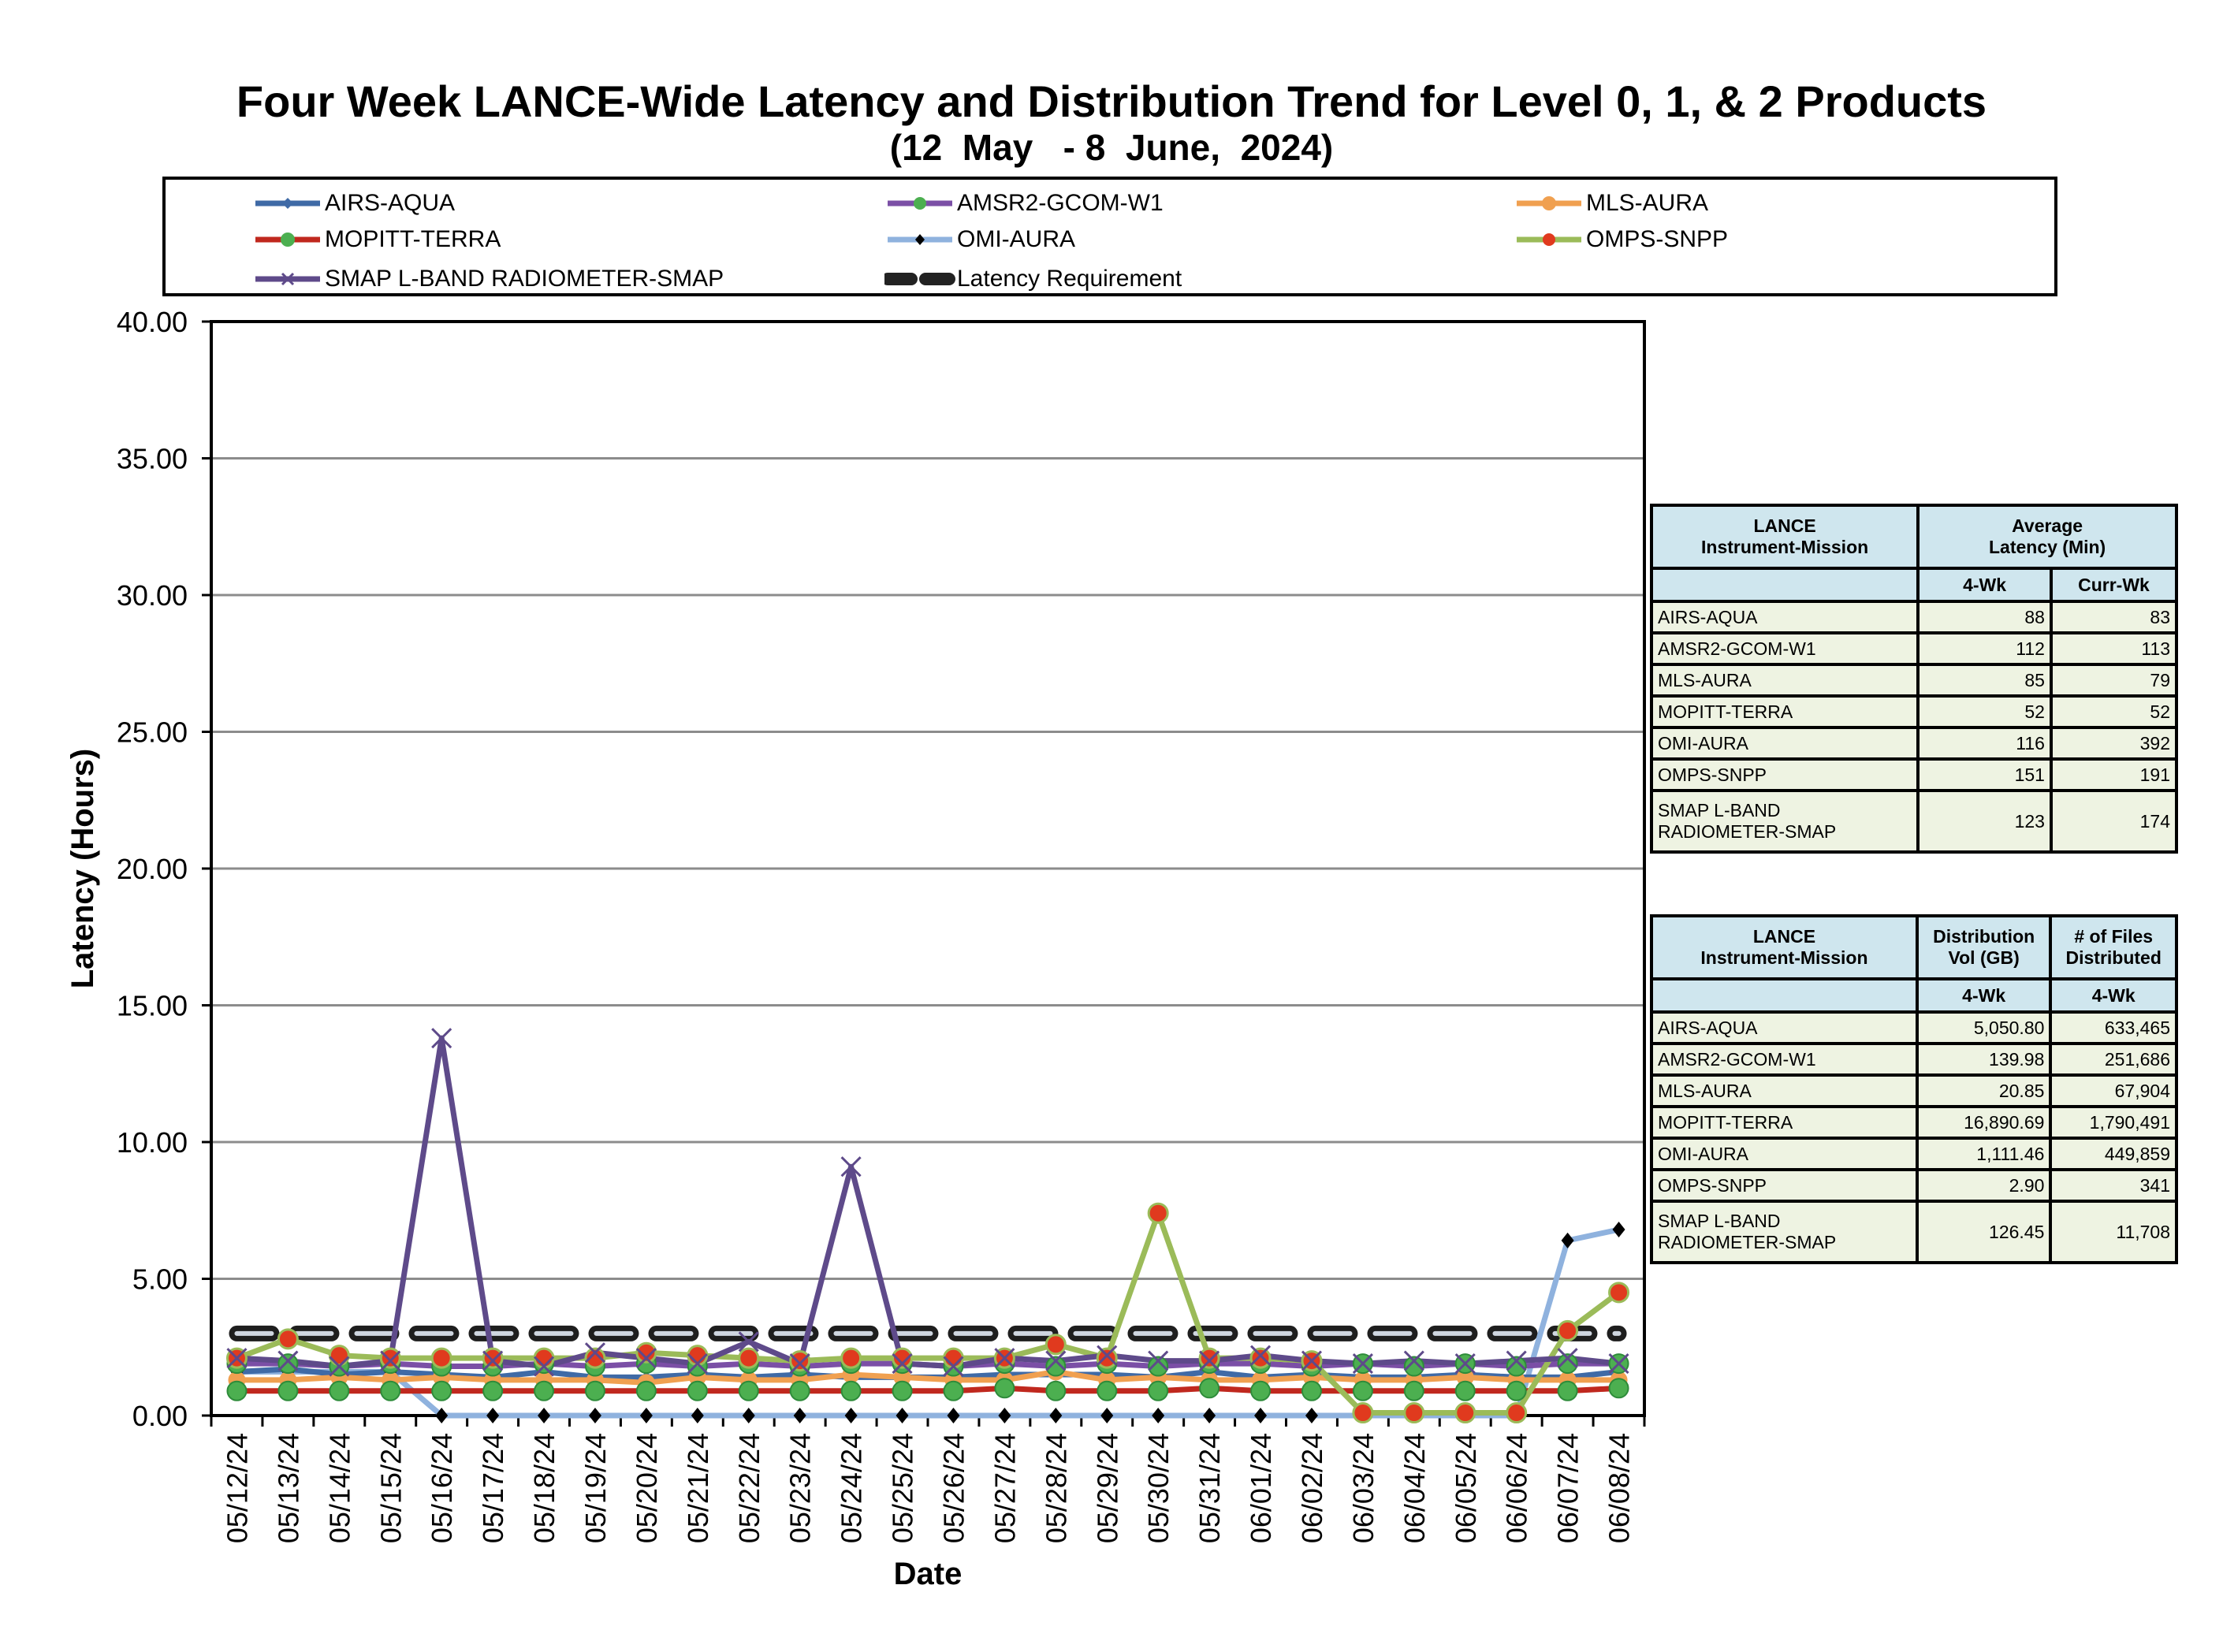 This screenshot has height=1652, width=2223. Describe the element at coordinates (152, 459) in the screenshot. I see `y-tick-label: 35.00` at that location.